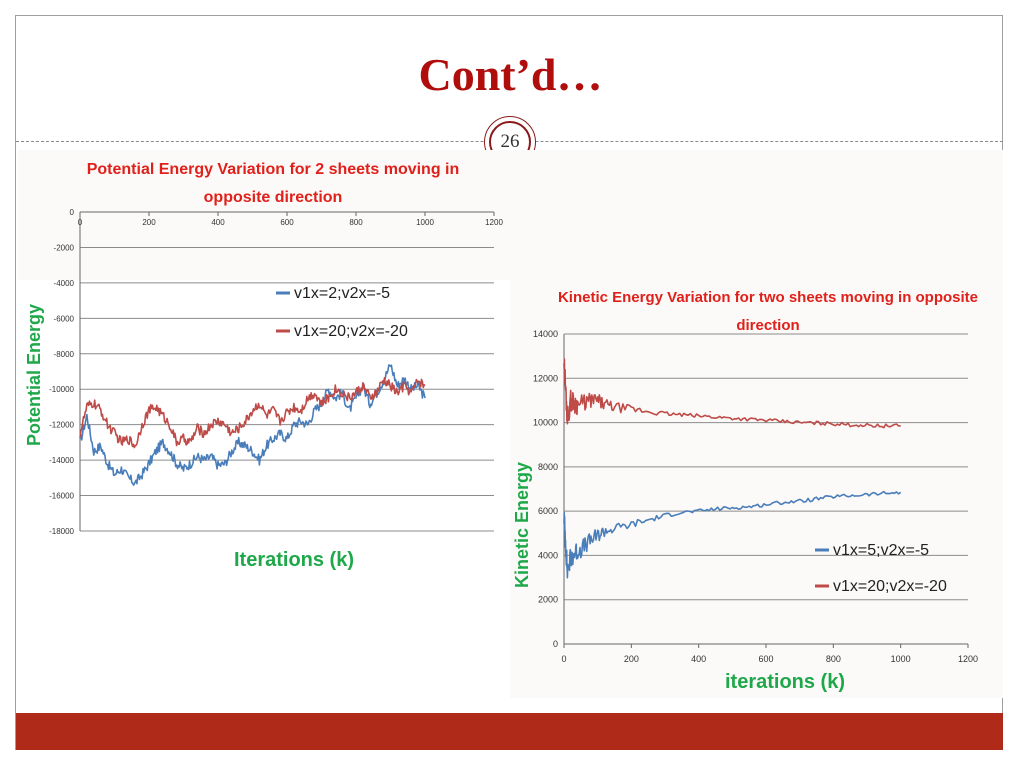 The image size is (1021, 767). I want to click on y-tick-label: 2000, so click(548, 600).